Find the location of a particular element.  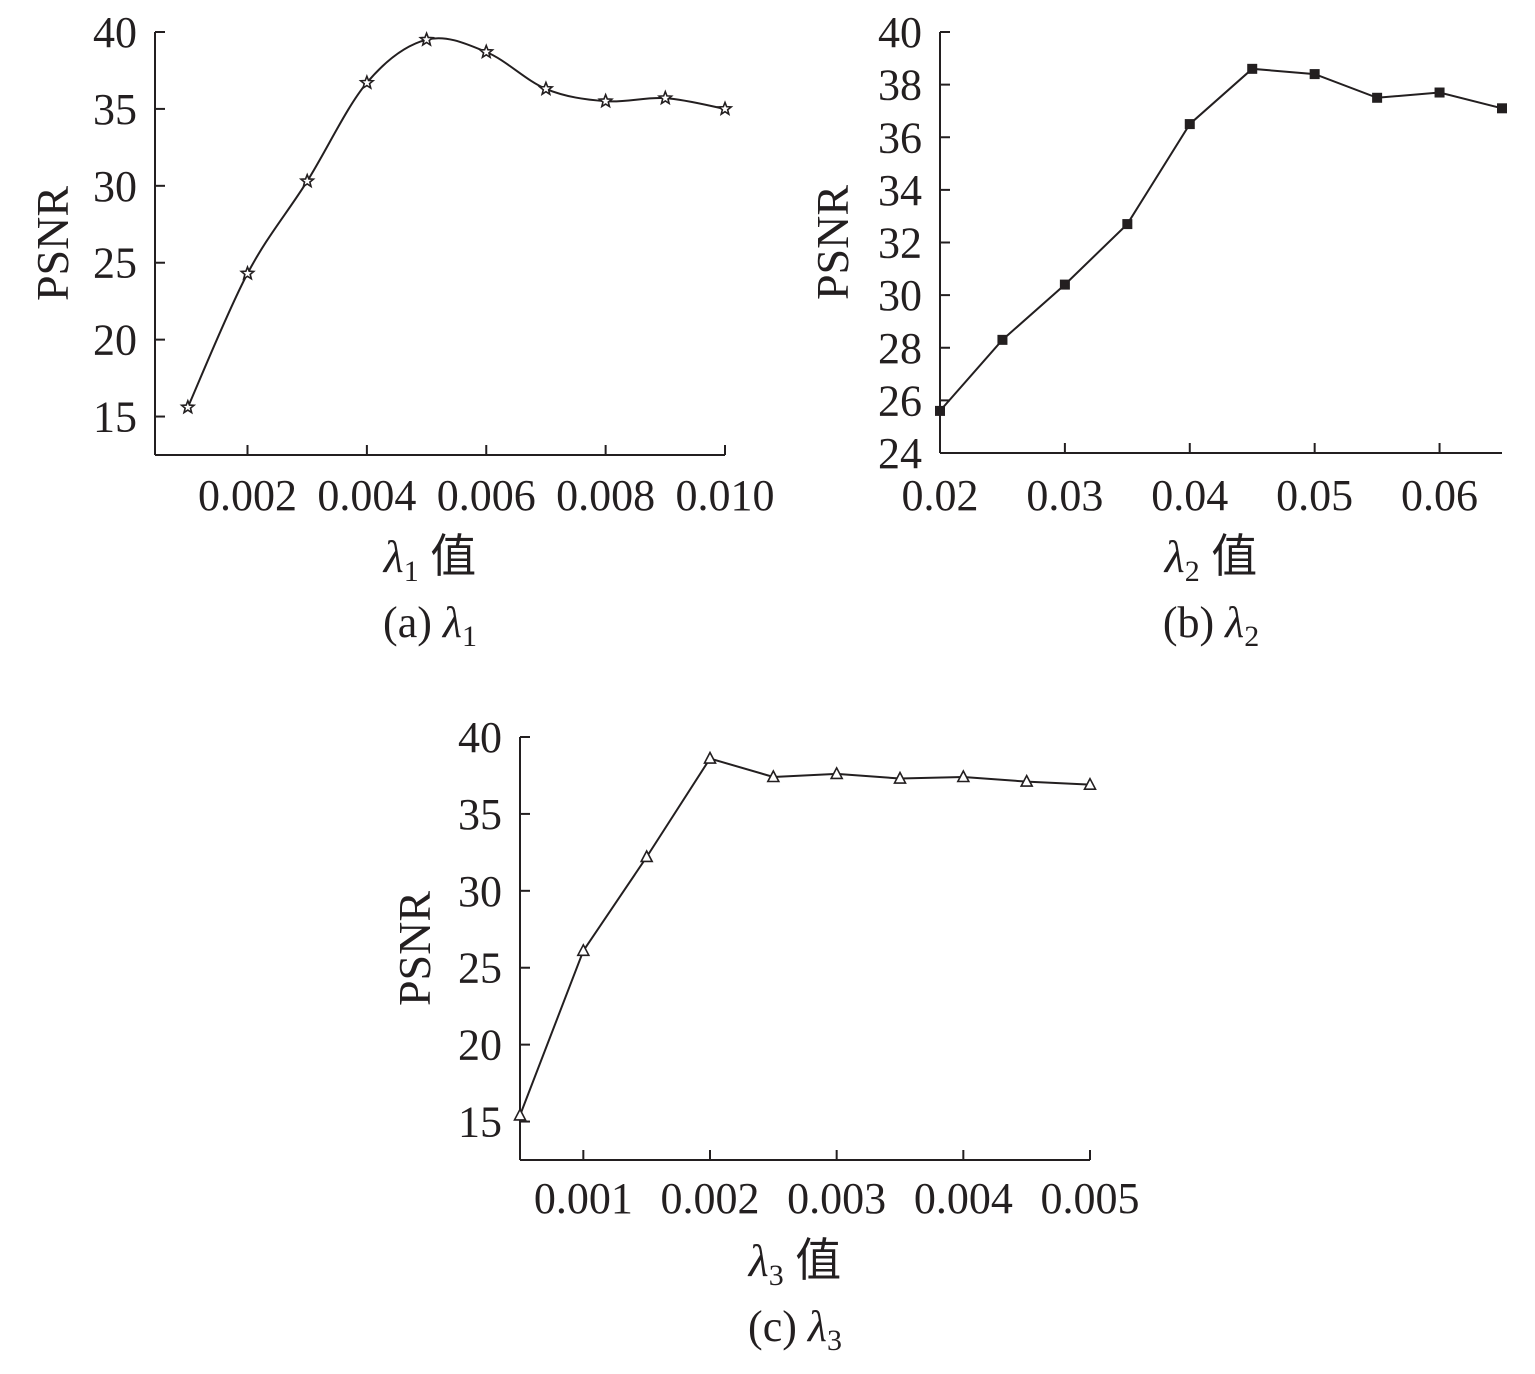

panel-caption: (b) λ2 is located at coordinates (1211, 625).